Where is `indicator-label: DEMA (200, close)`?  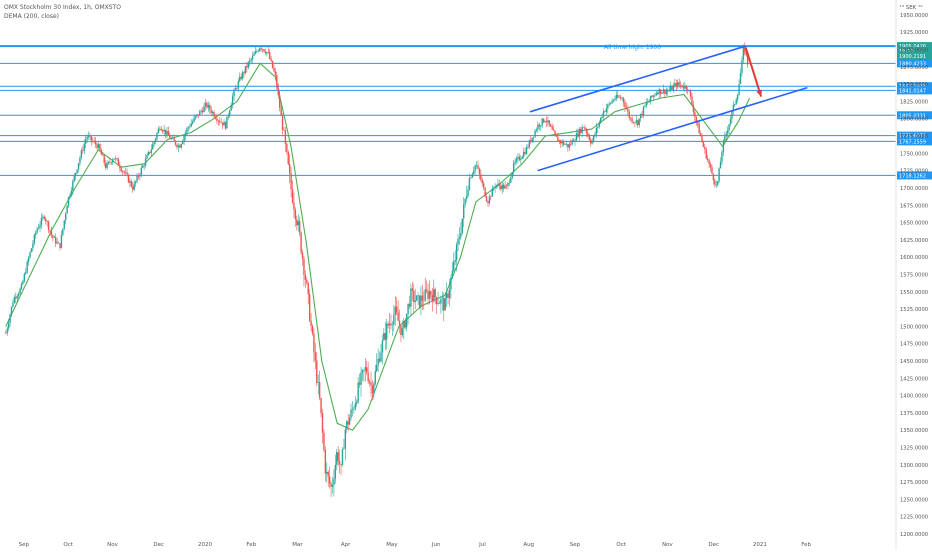 indicator-label: DEMA (200, close) is located at coordinates (32, 16).